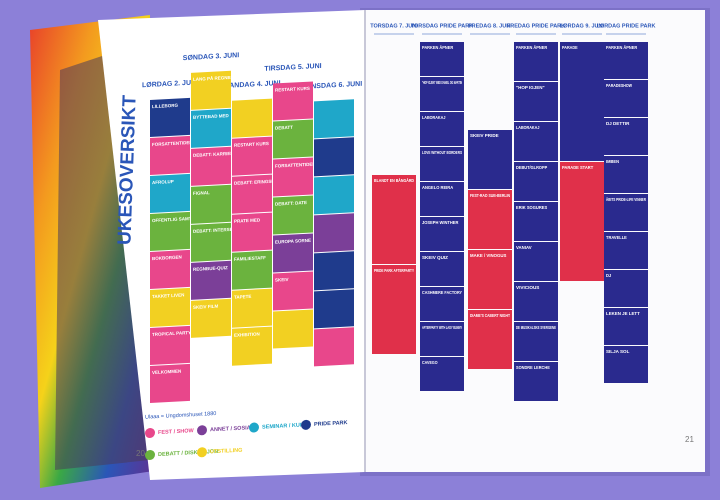 This screenshot has height=500, width=720. What do you see at coordinates (247, 220) in the screenshot?
I see `cell-label: PRATE MED` at bounding box center [247, 220].